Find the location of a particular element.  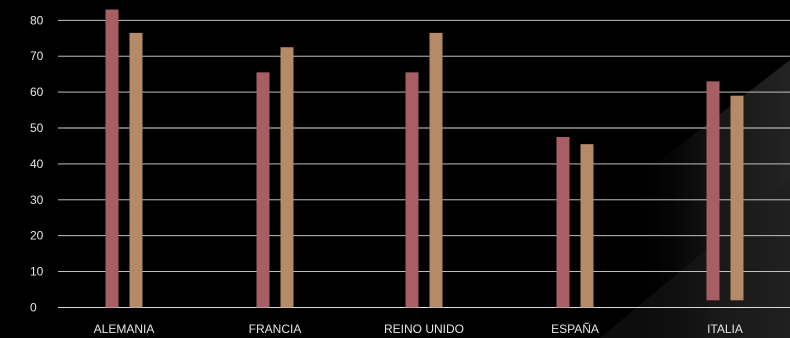

y-tick-label-70: 70 is located at coordinates (37, 56).